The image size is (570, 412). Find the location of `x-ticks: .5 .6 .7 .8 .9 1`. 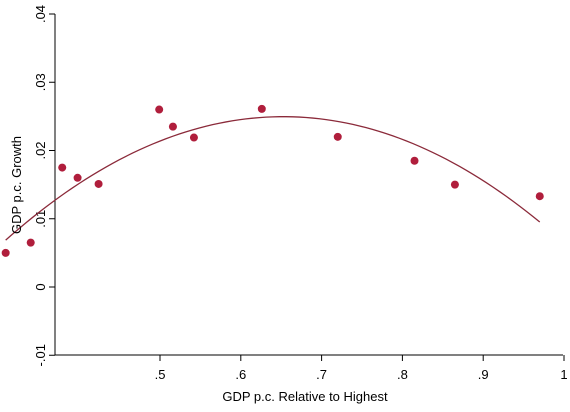

x-ticks: .5 .6 .7 .8 .9 1 is located at coordinates (361, 368).